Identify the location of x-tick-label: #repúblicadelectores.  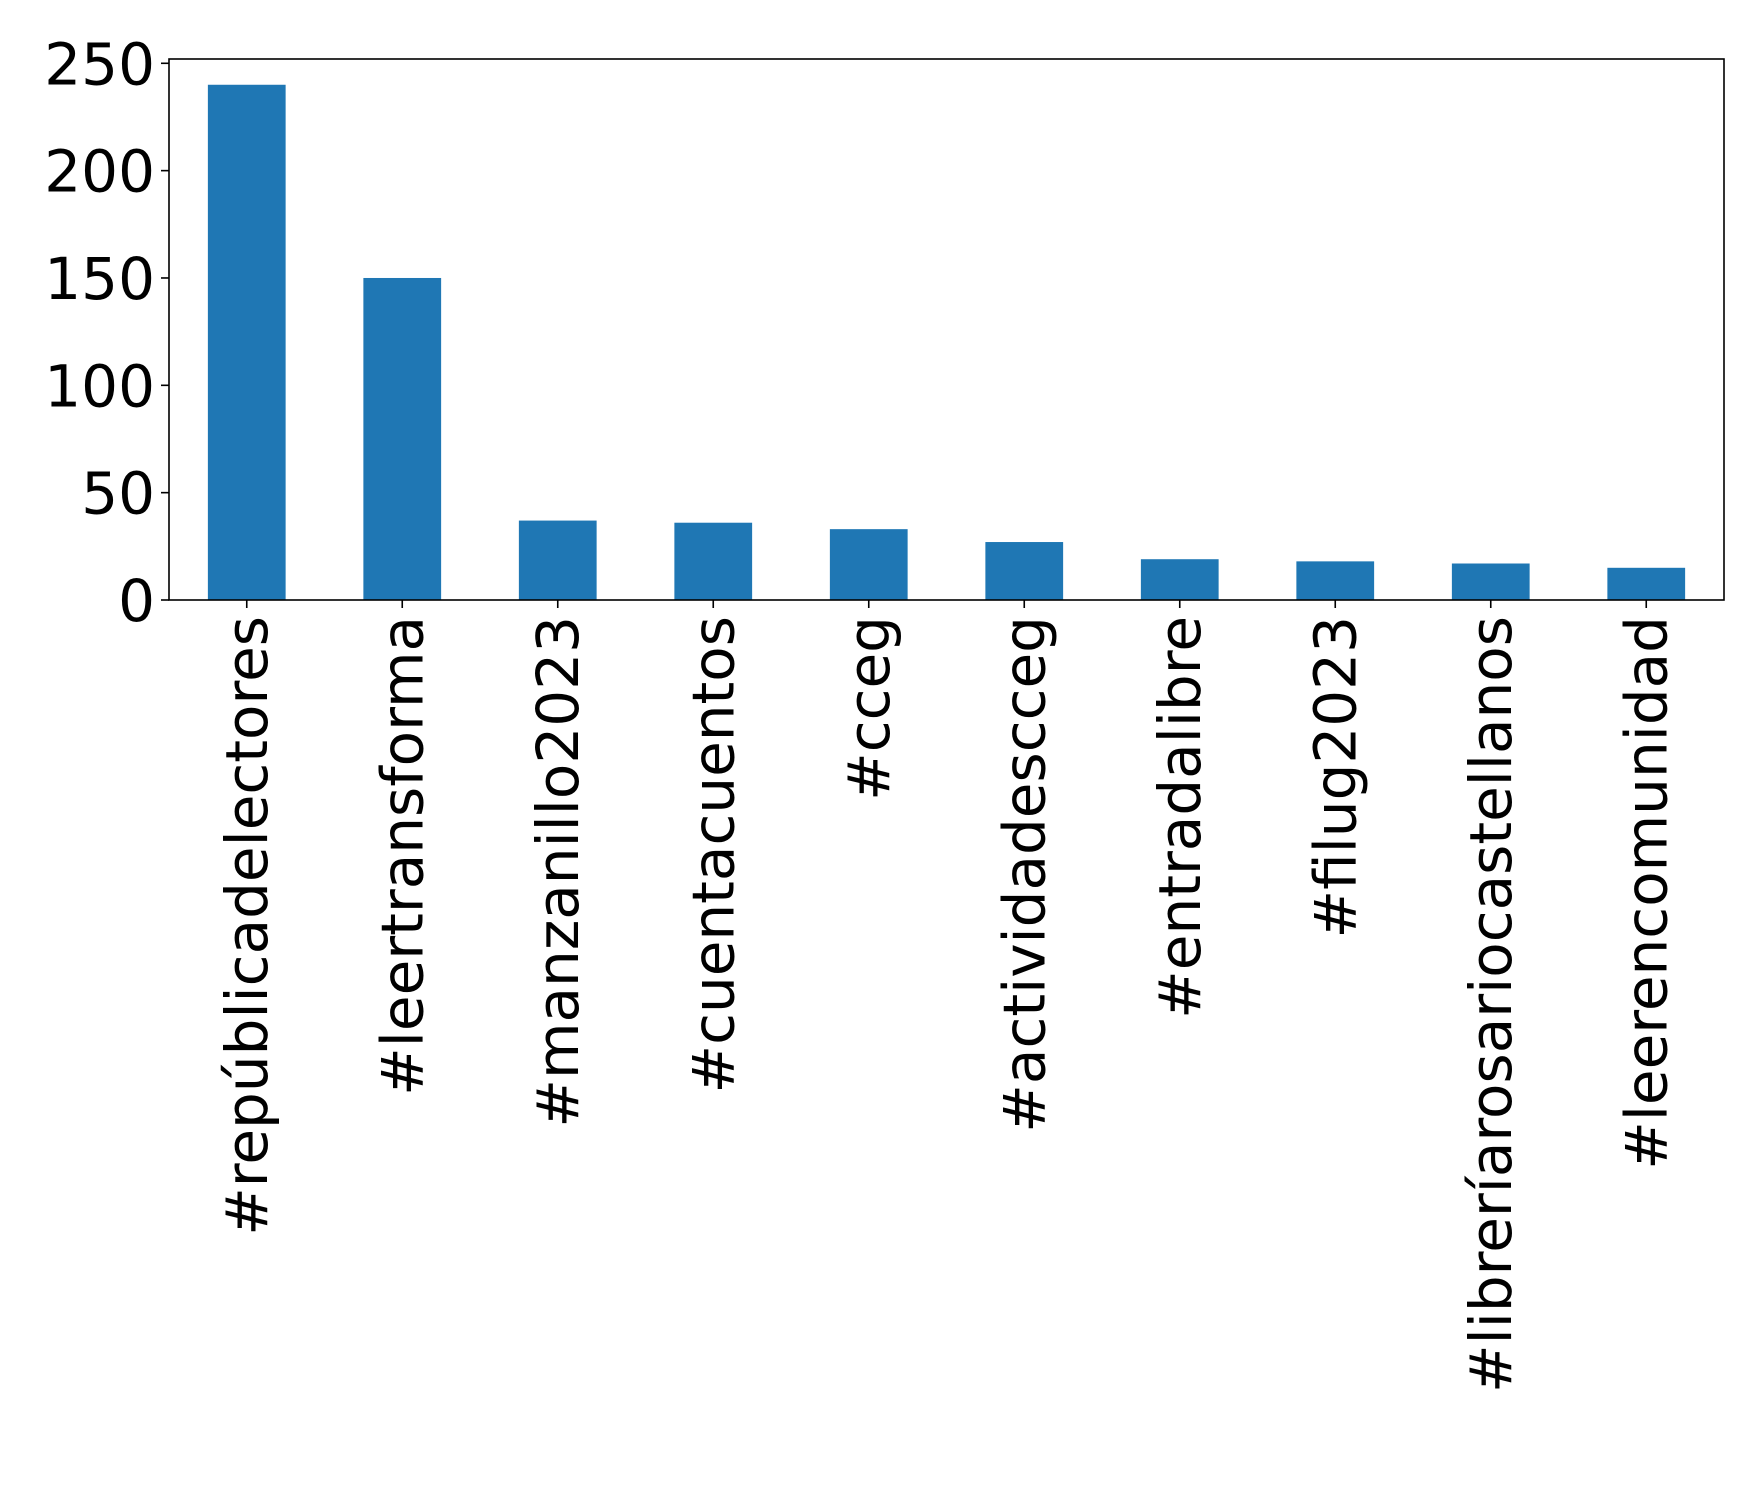
(247, 926).